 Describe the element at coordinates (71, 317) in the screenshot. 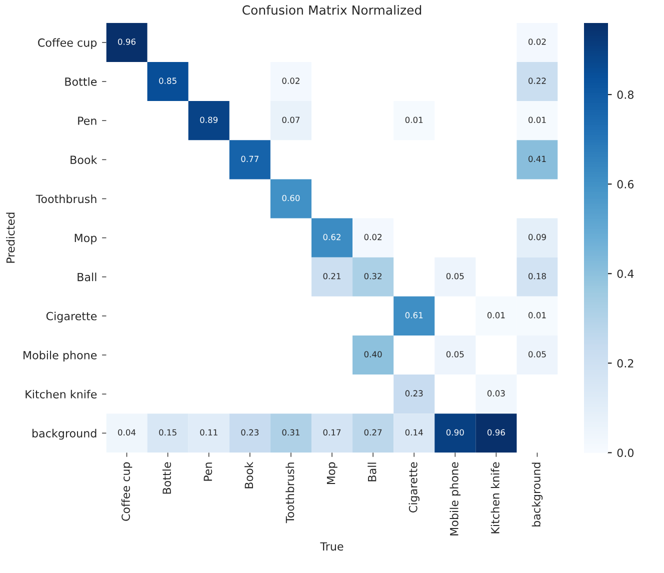

I see `y-tick-label: Cigarette` at that location.